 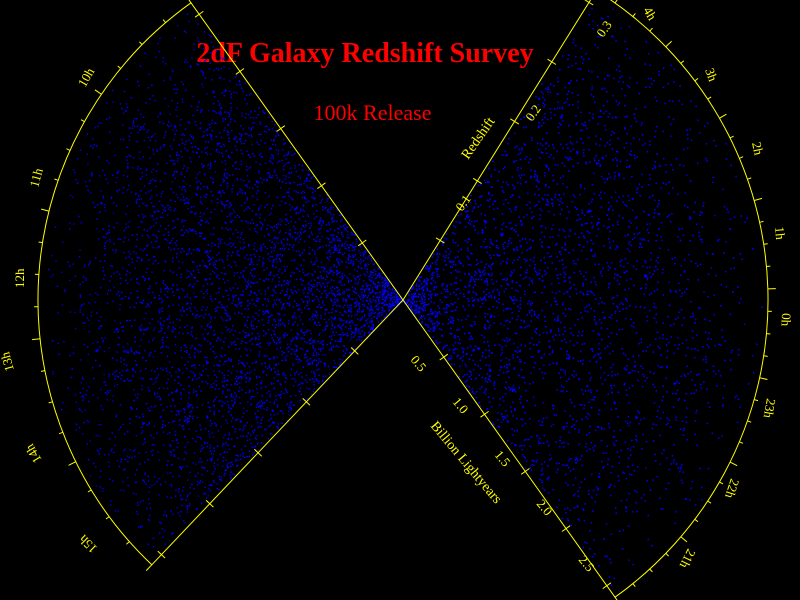 I want to click on ra-label-13h: 13h, so click(x=8, y=361).